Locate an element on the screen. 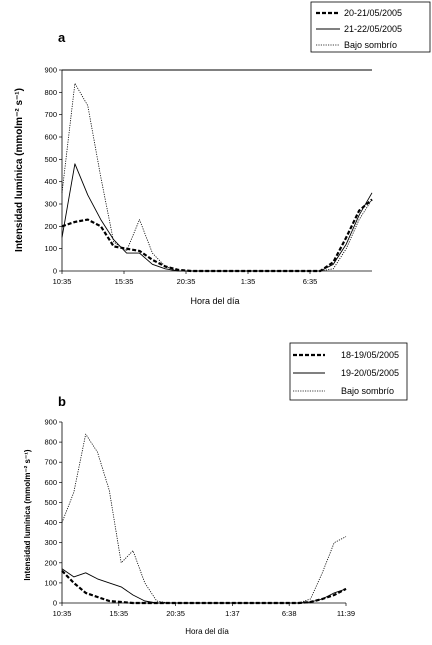 The image size is (432, 645). panel-a-legend-label-3: Bajo sombrío is located at coordinates (370, 45).